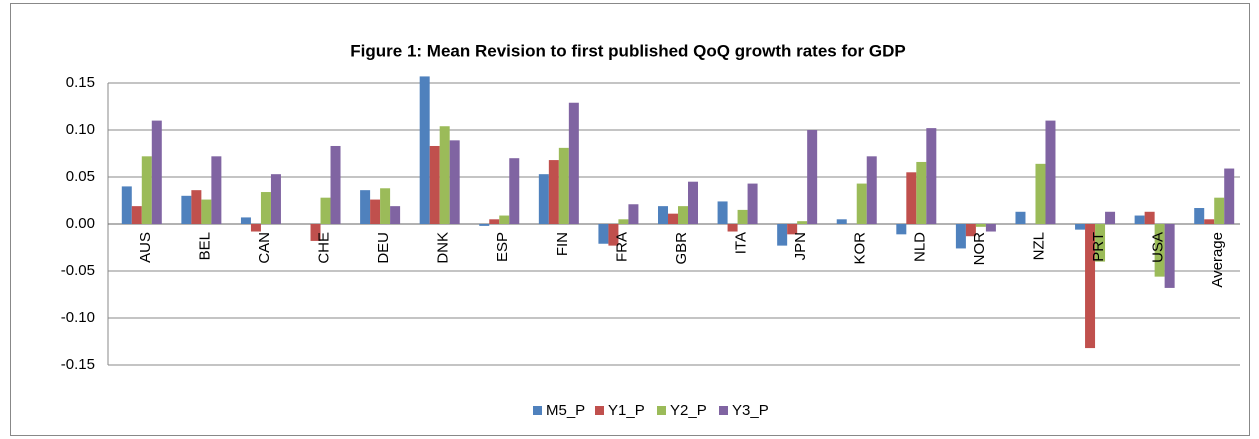 Image resolution: width=1259 pixels, height=439 pixels. What do you see at coordinates (800, 246) in the screenshot?
I see `x-tick-label: JPN` at bounding box center [800, 246].